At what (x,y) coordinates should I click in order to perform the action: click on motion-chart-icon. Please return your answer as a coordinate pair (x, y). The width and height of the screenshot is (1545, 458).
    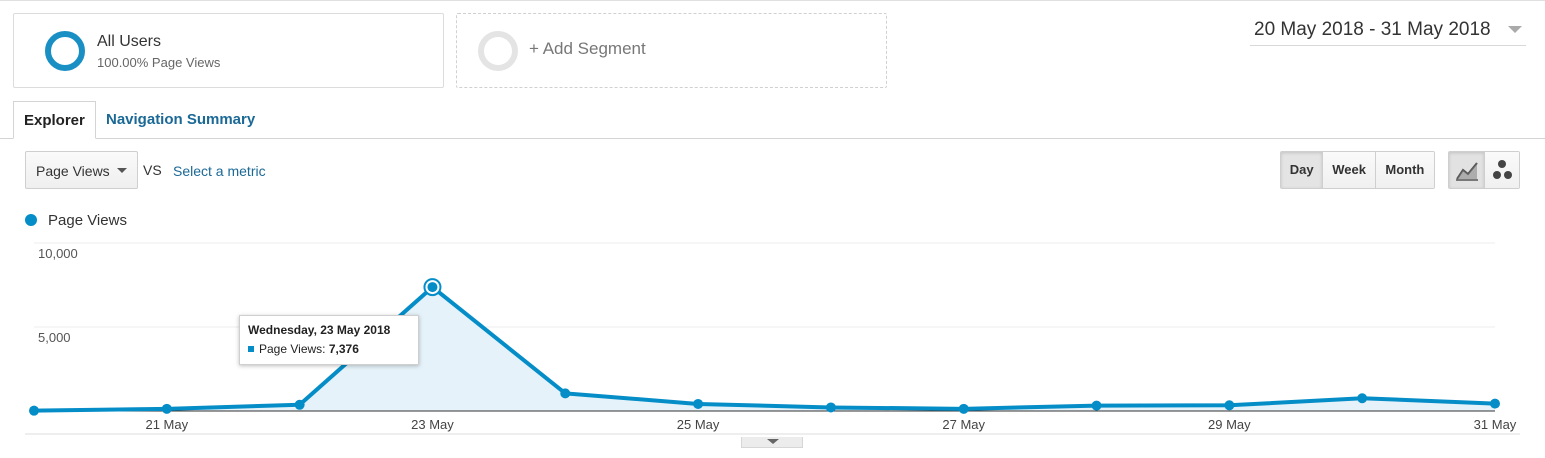
    Looking at the image, I should click on (1502, 169).